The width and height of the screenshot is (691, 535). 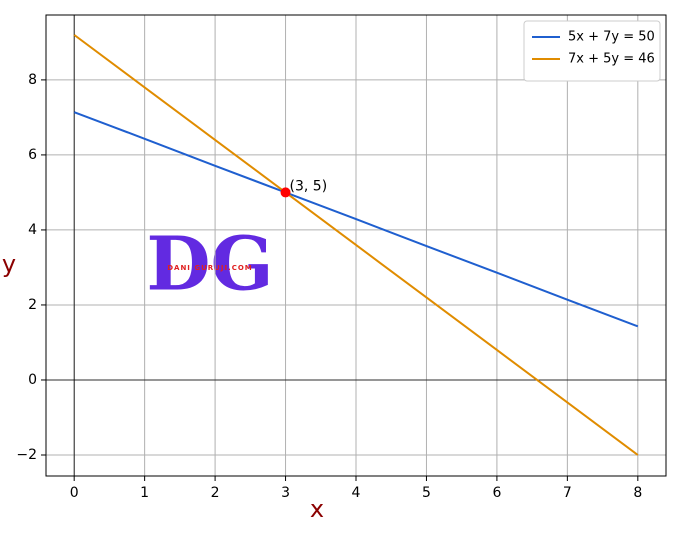 What do you see at coordinates (285, 192) in the screenshot?
I see `point` at bounding box center [285, 192].